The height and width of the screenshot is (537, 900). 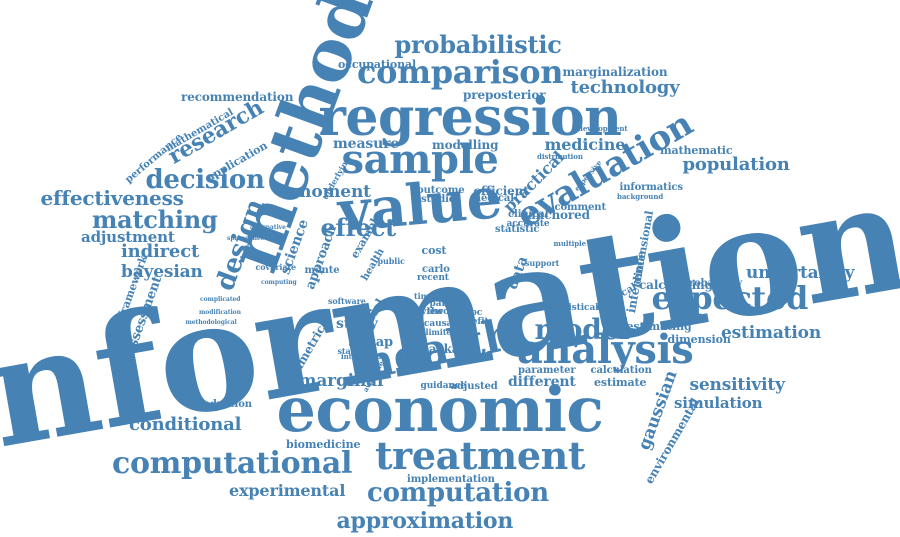 I want to click on cloud-word: expected, so click(x=730, y=298).